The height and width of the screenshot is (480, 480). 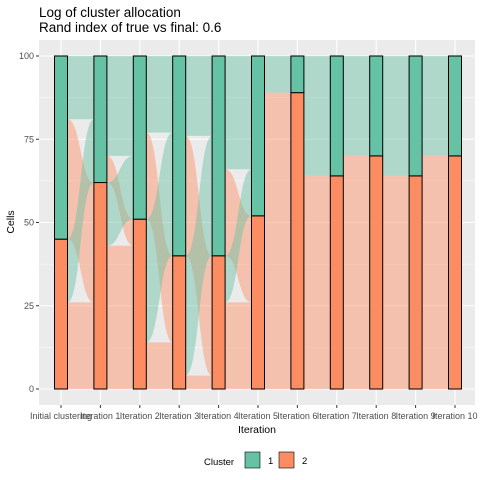 I want to click on y-tick-label: 50, so click(x=29, y=223).